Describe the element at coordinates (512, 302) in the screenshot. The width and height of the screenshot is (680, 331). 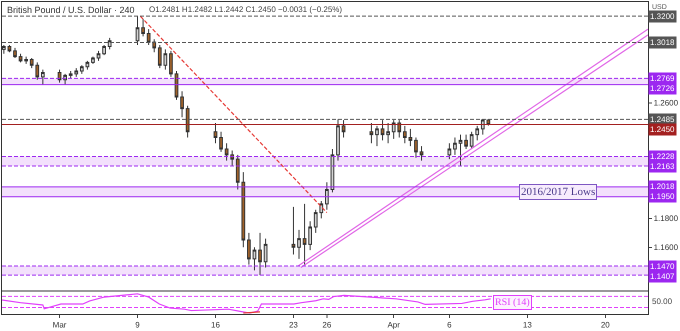
I see `annotation: RSI (14)` at that location.